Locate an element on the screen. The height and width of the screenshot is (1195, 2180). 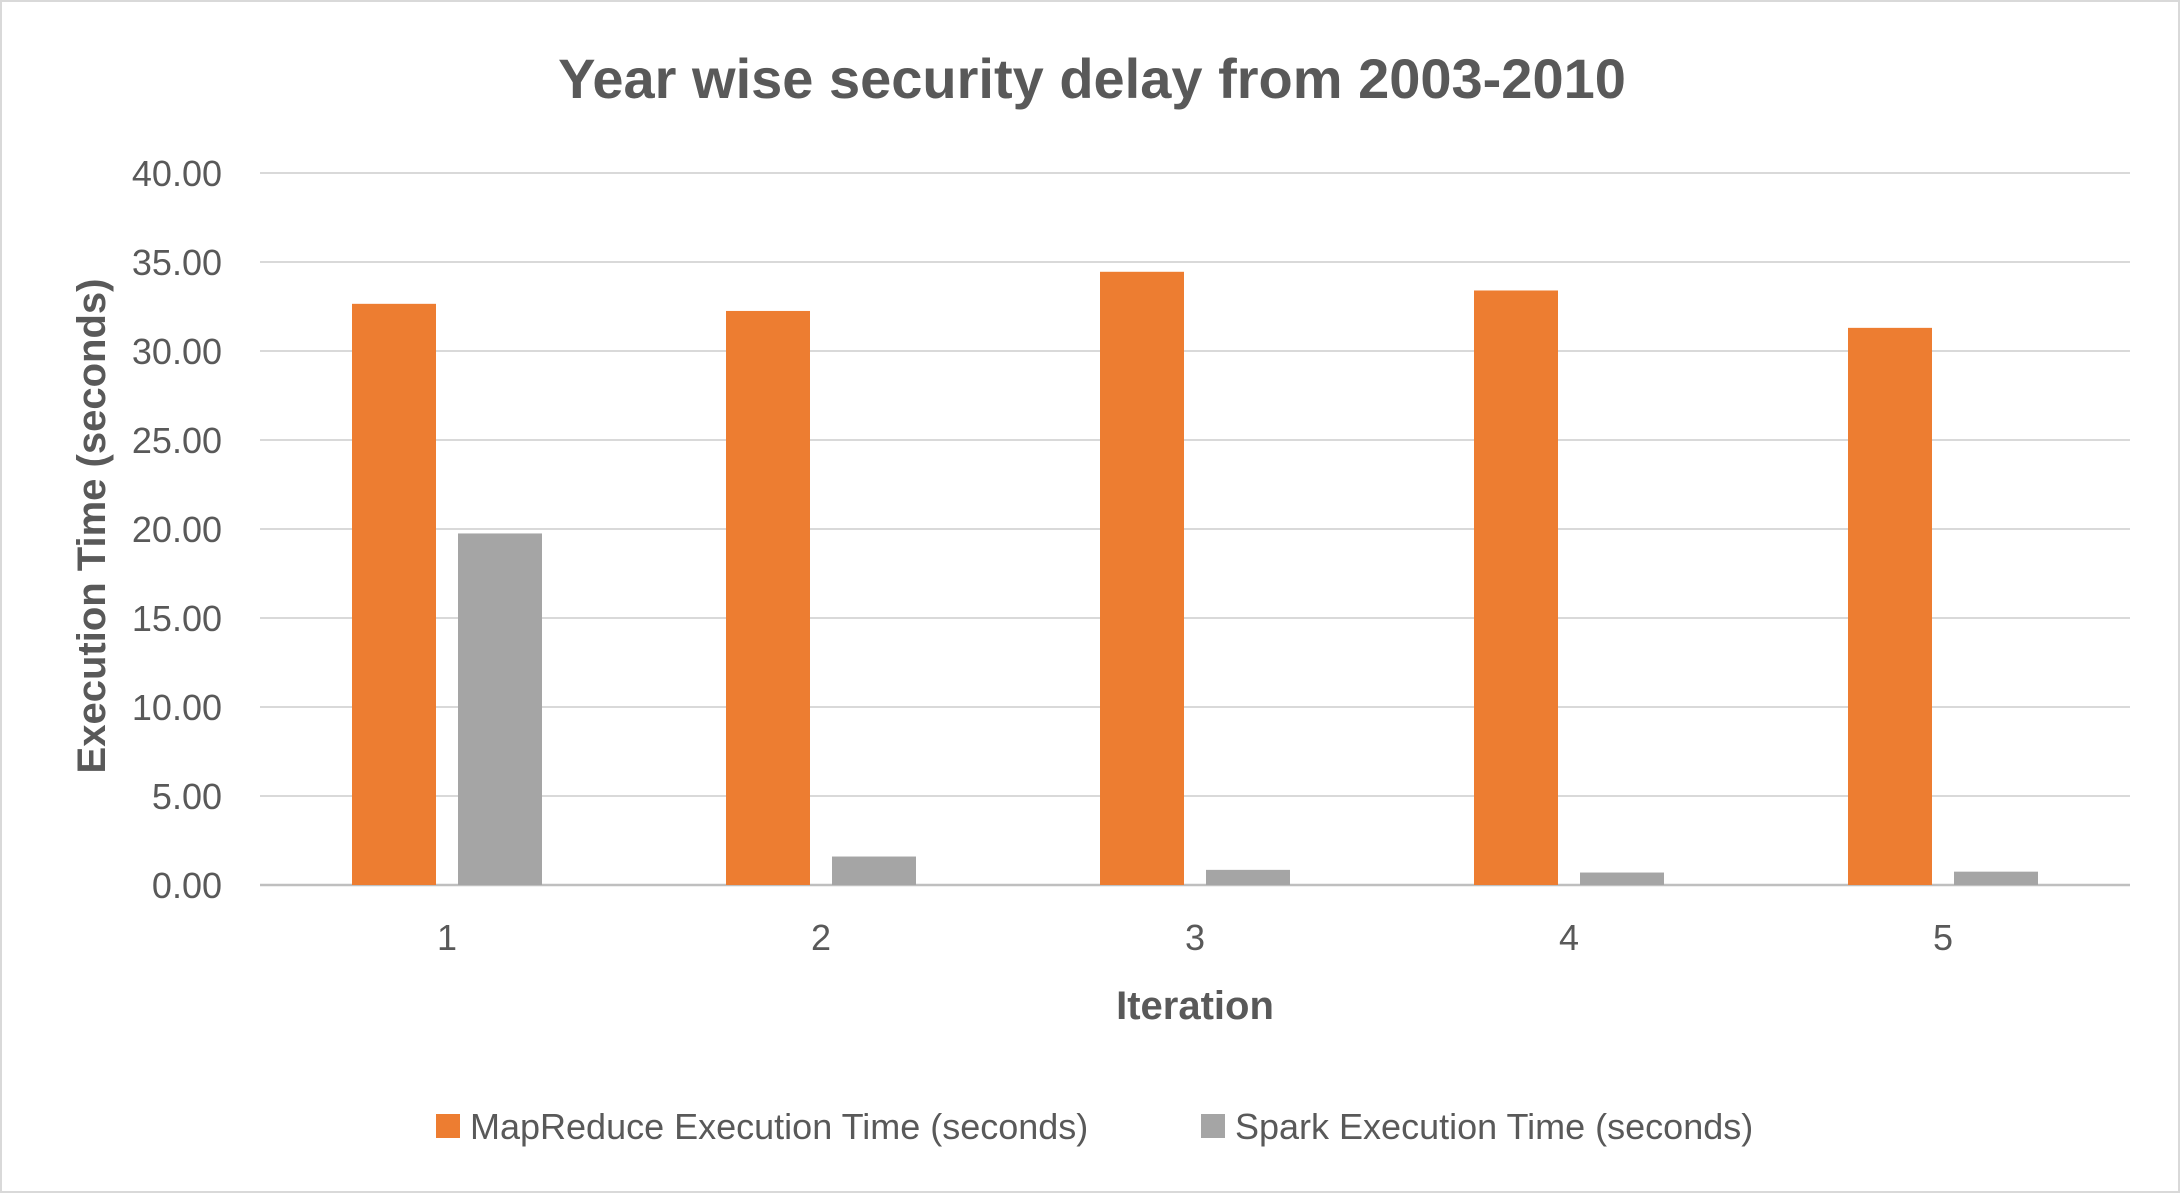
x-tick-label: 3 is located at coordinates (1195, 937).